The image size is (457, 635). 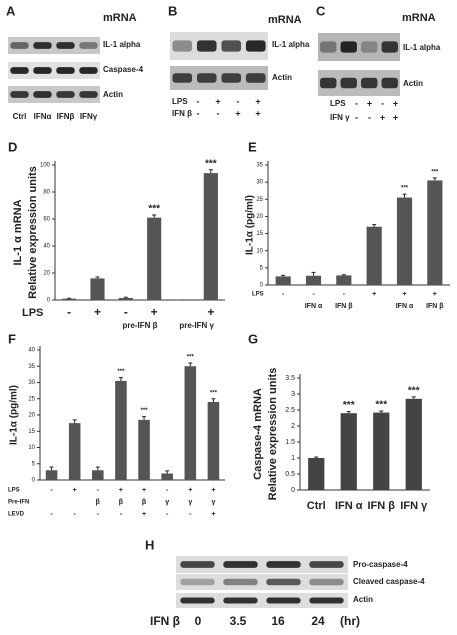 I want to click on y-tick-label: 5, so click(x=34, y=464).